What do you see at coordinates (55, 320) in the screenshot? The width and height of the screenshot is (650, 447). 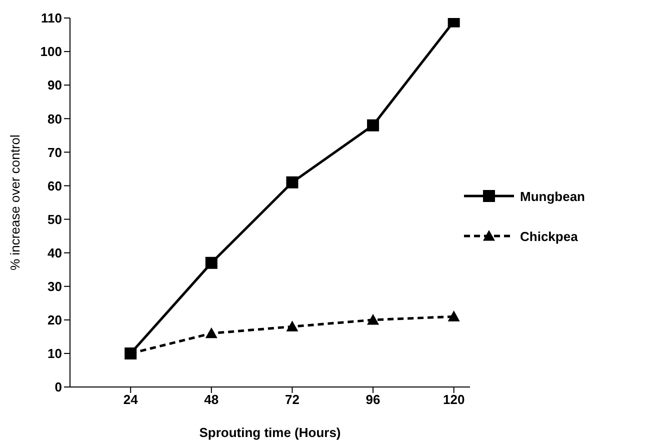 I see `y-tick-label: 20` at bounding box center [55, 320].